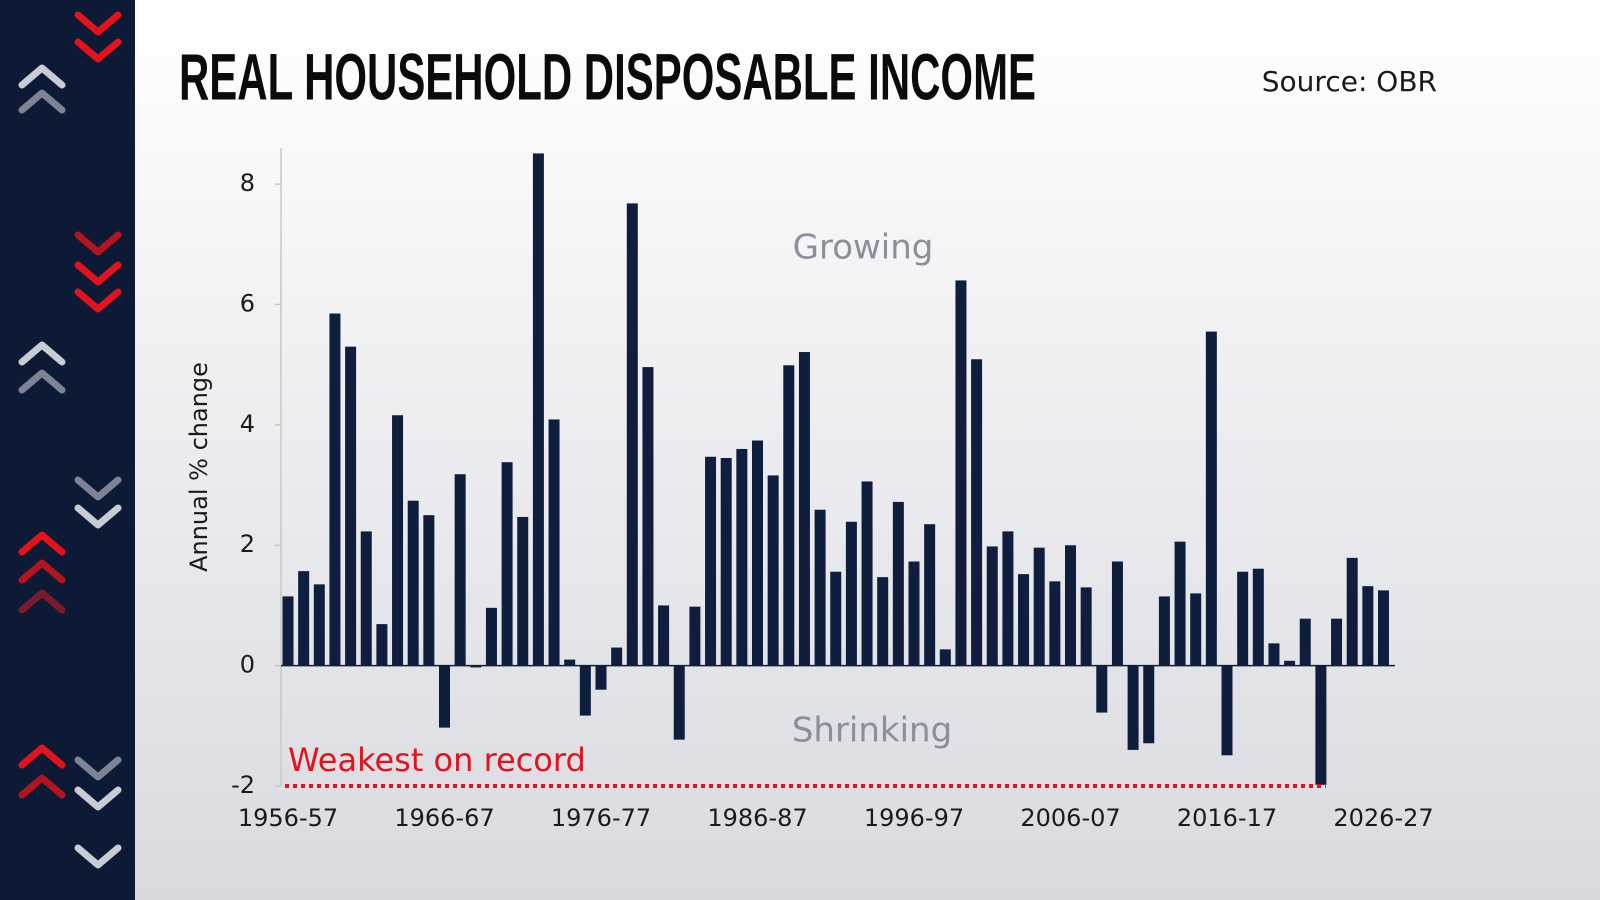 Image resolution: width=1600 pixels, height=900 pixels. What do you see at coordinates (1070, 818) in the screenshot?
I see `x-tick-label: 2006-07` at bounding box center [1070, 818].